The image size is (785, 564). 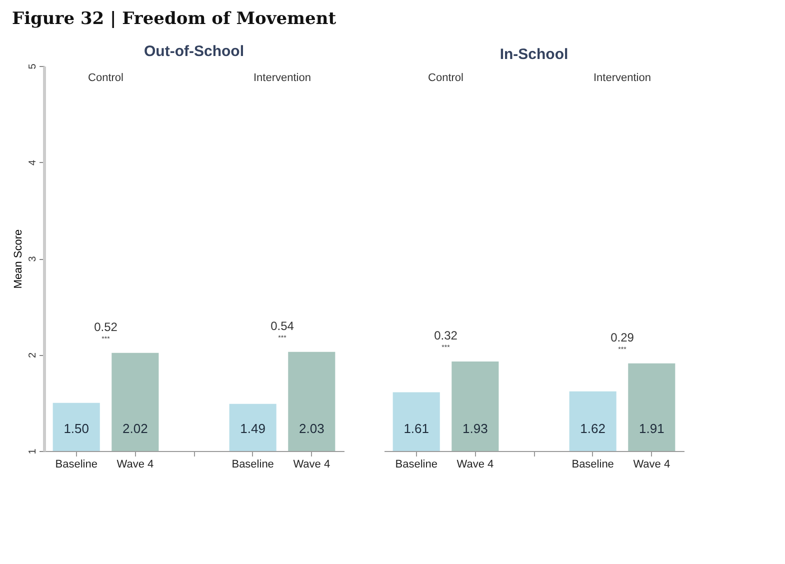 I want to click on y-tick-label: 1, so click(x=33, y=451).